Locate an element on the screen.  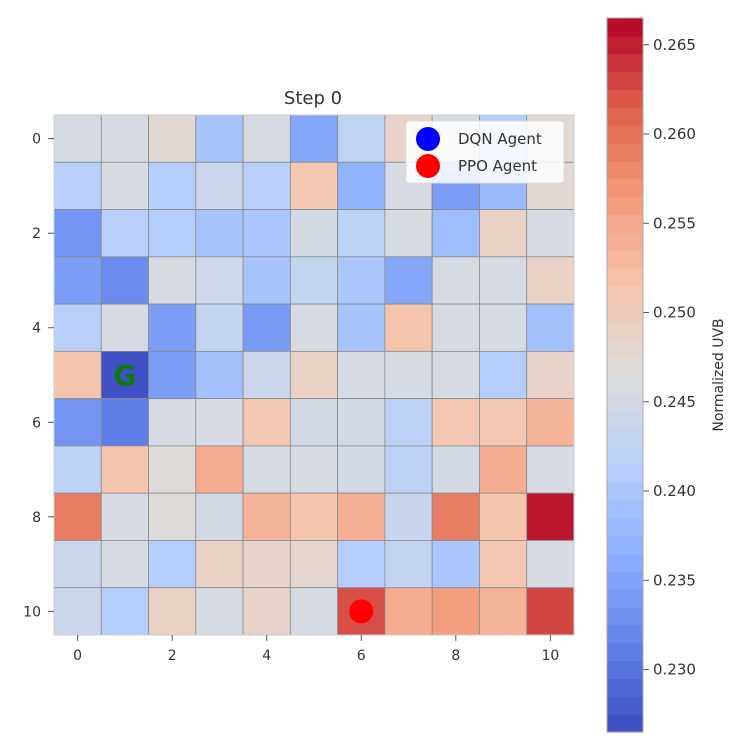
x-axis: 0 2 4 6 8 10 is located at coordinates (316, 649).